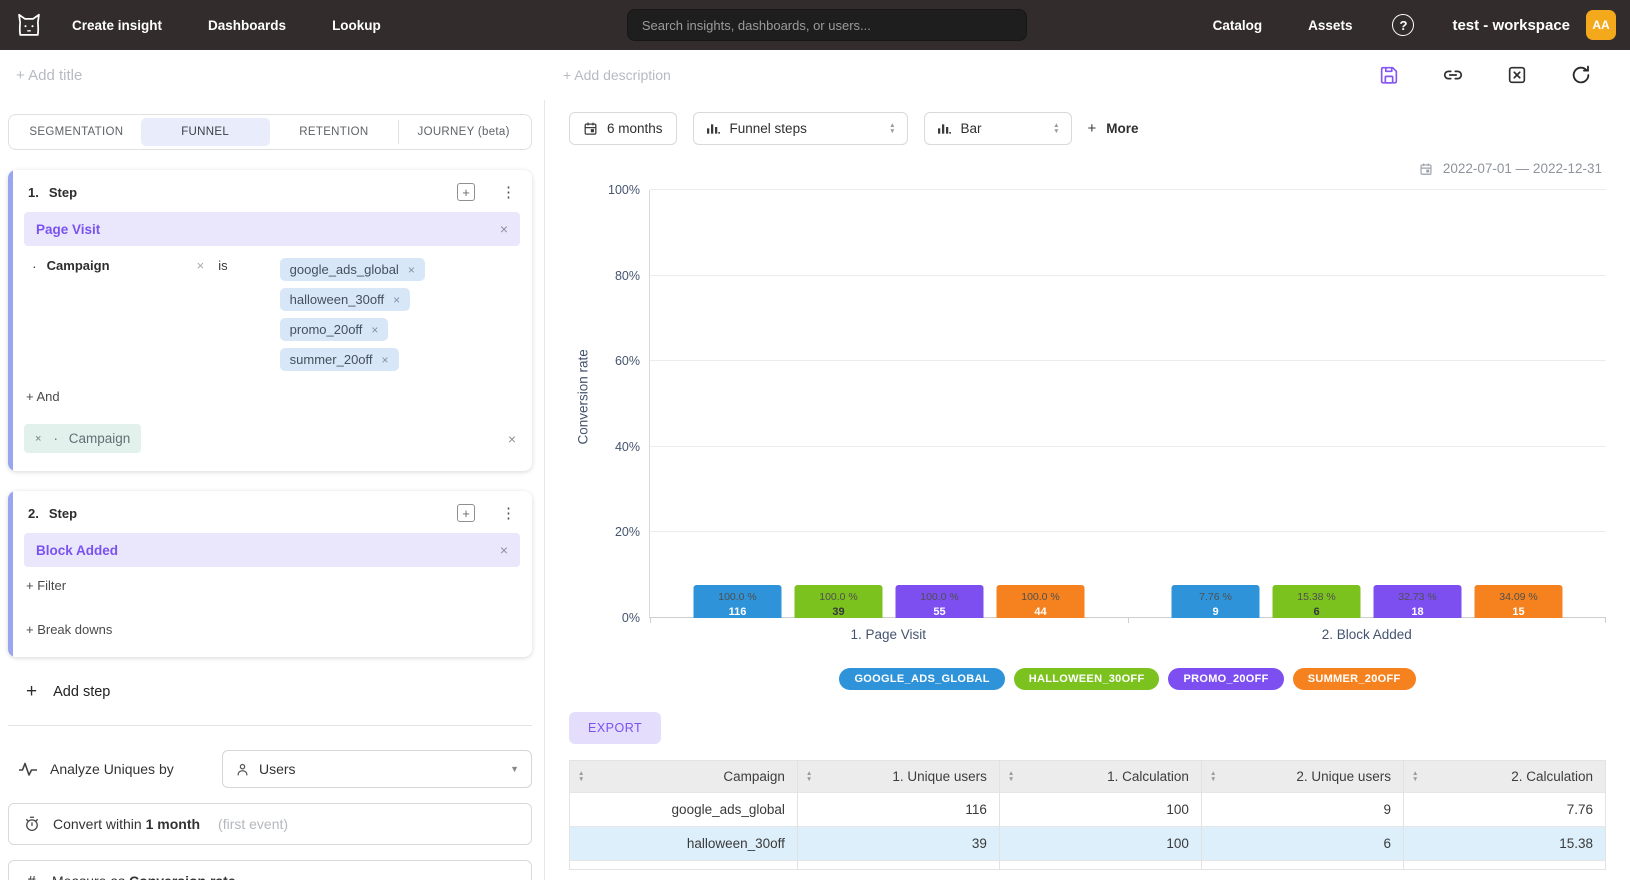  I want to click on bar-promo_20off-step2: 32.73 % 18, so click(1417, 601).